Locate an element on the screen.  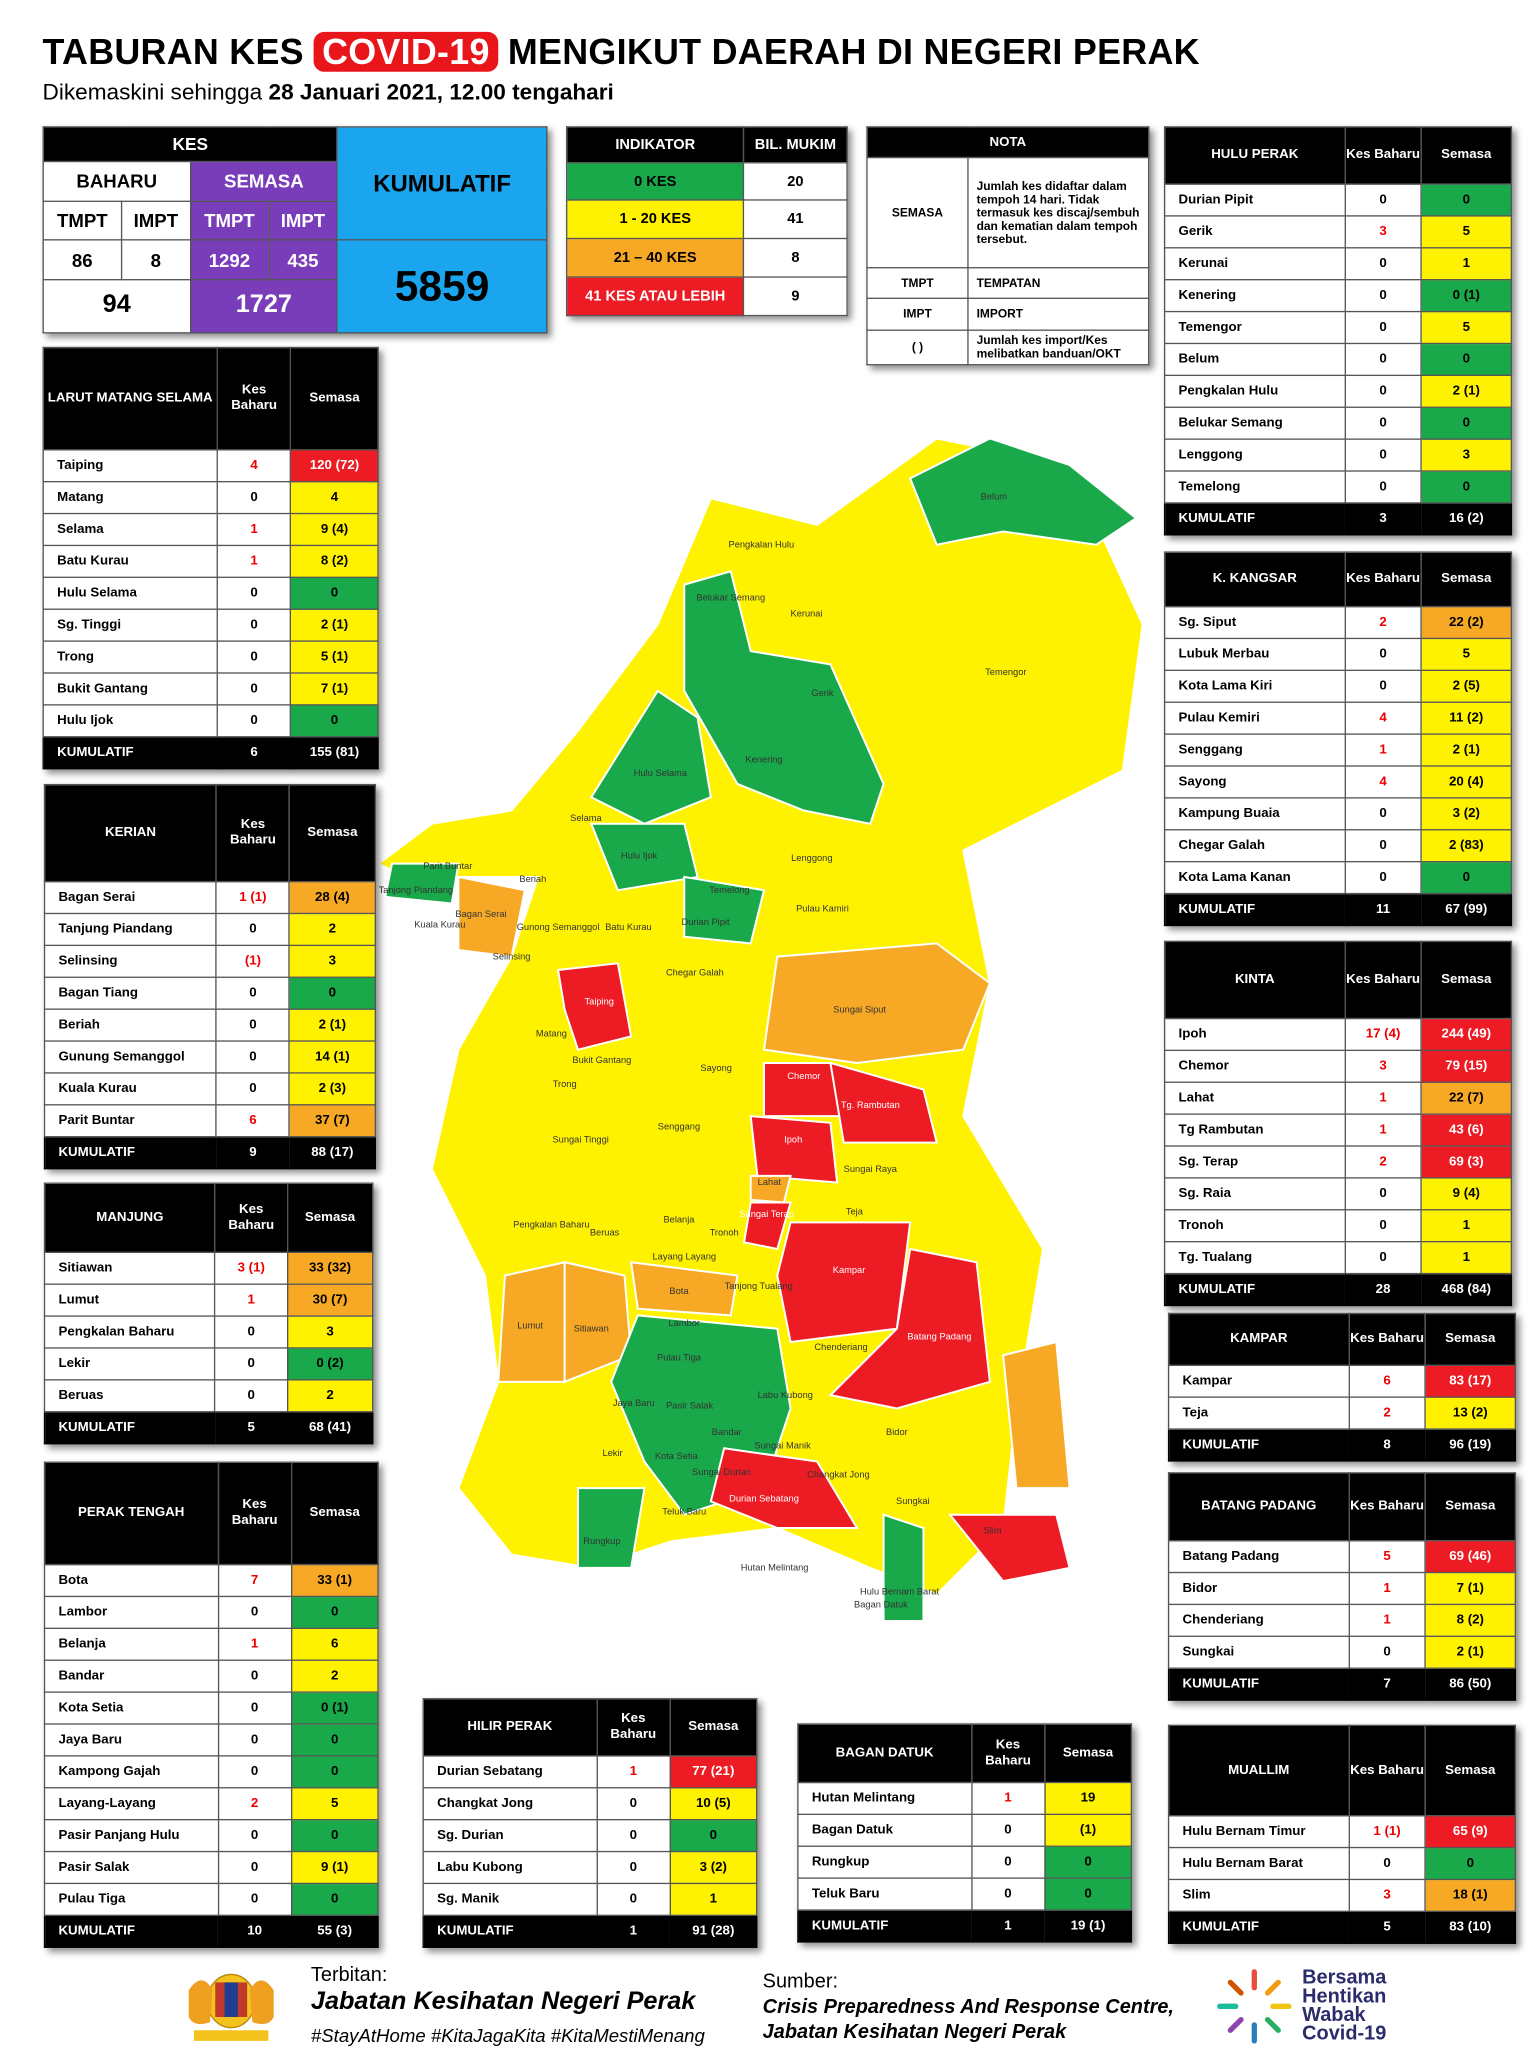
terbitan-label: Terbitan: is located at coordinates (349, 1975).